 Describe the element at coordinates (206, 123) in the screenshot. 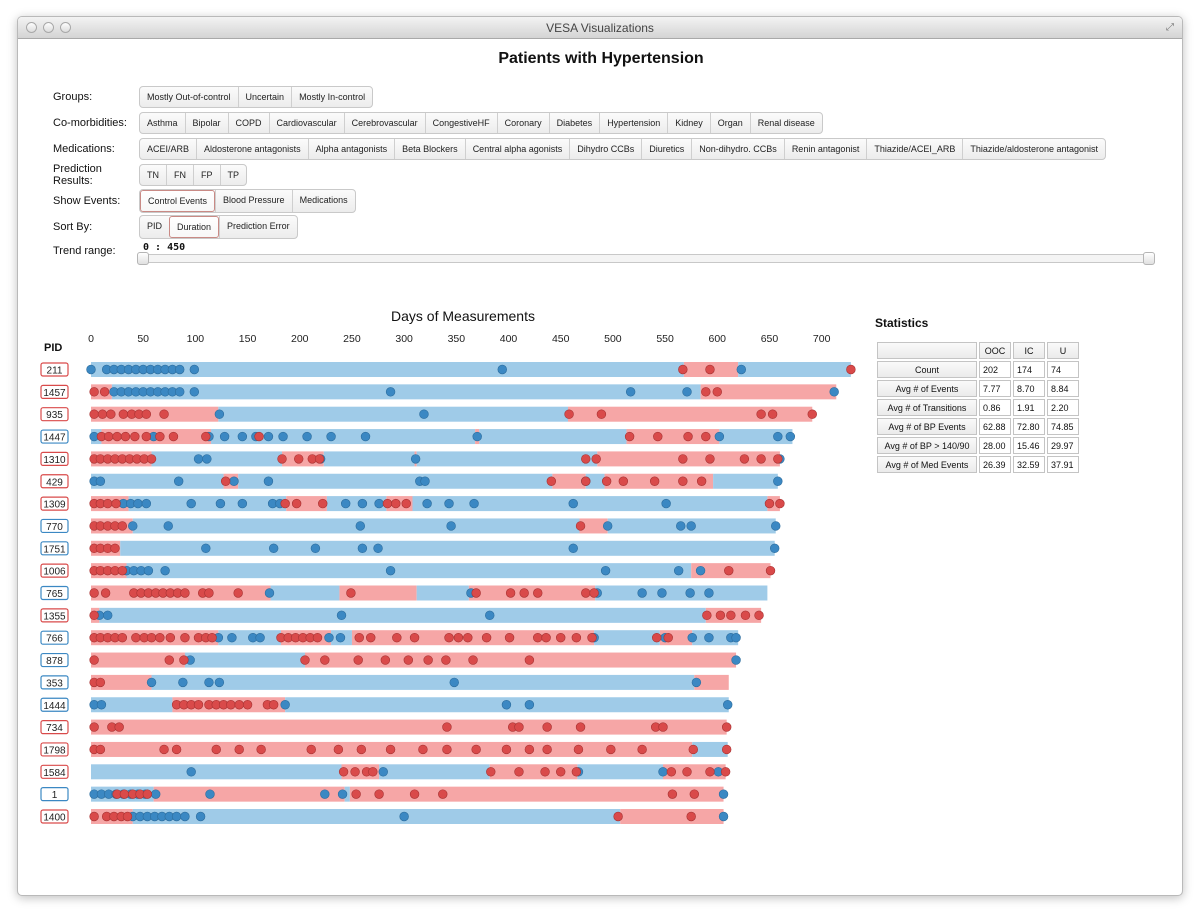

I see `comorbidities-button-bipolar: Bipolar` at that location.